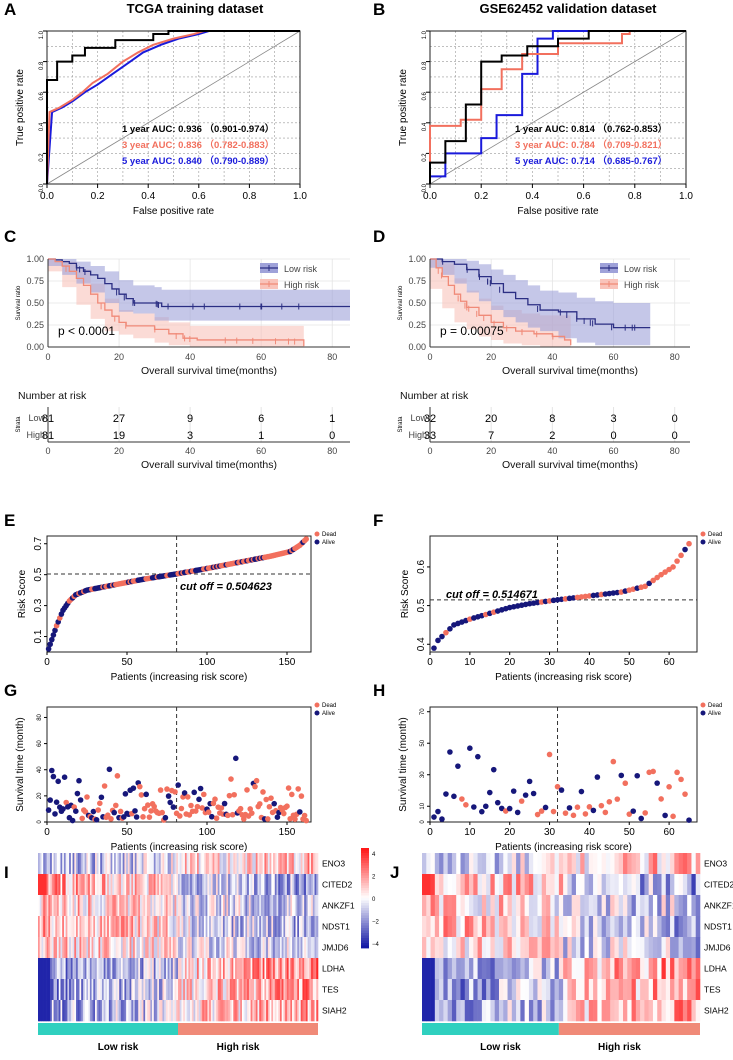  What do you see at coordinates (317, 705) in the screenshot?
I see `legend-dot` at bounding box center [317, 705].